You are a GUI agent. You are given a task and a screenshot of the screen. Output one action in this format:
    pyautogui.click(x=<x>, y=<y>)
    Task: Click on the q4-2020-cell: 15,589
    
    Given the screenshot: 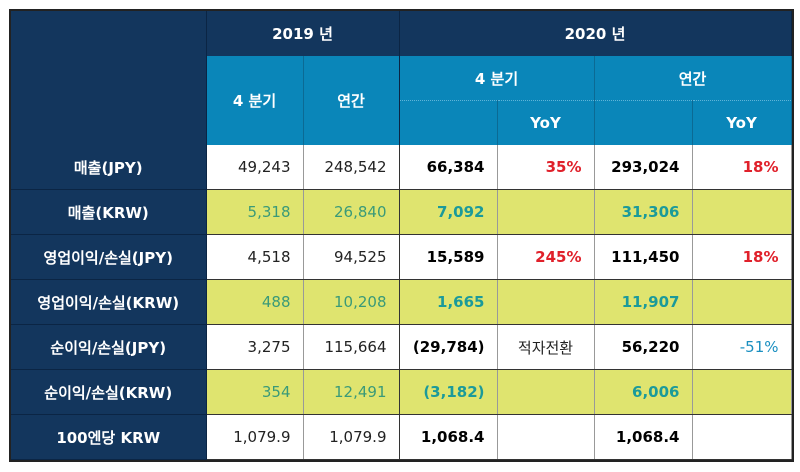 What is the action you would take?
    pyautogui.click(x=448, y=257)
    